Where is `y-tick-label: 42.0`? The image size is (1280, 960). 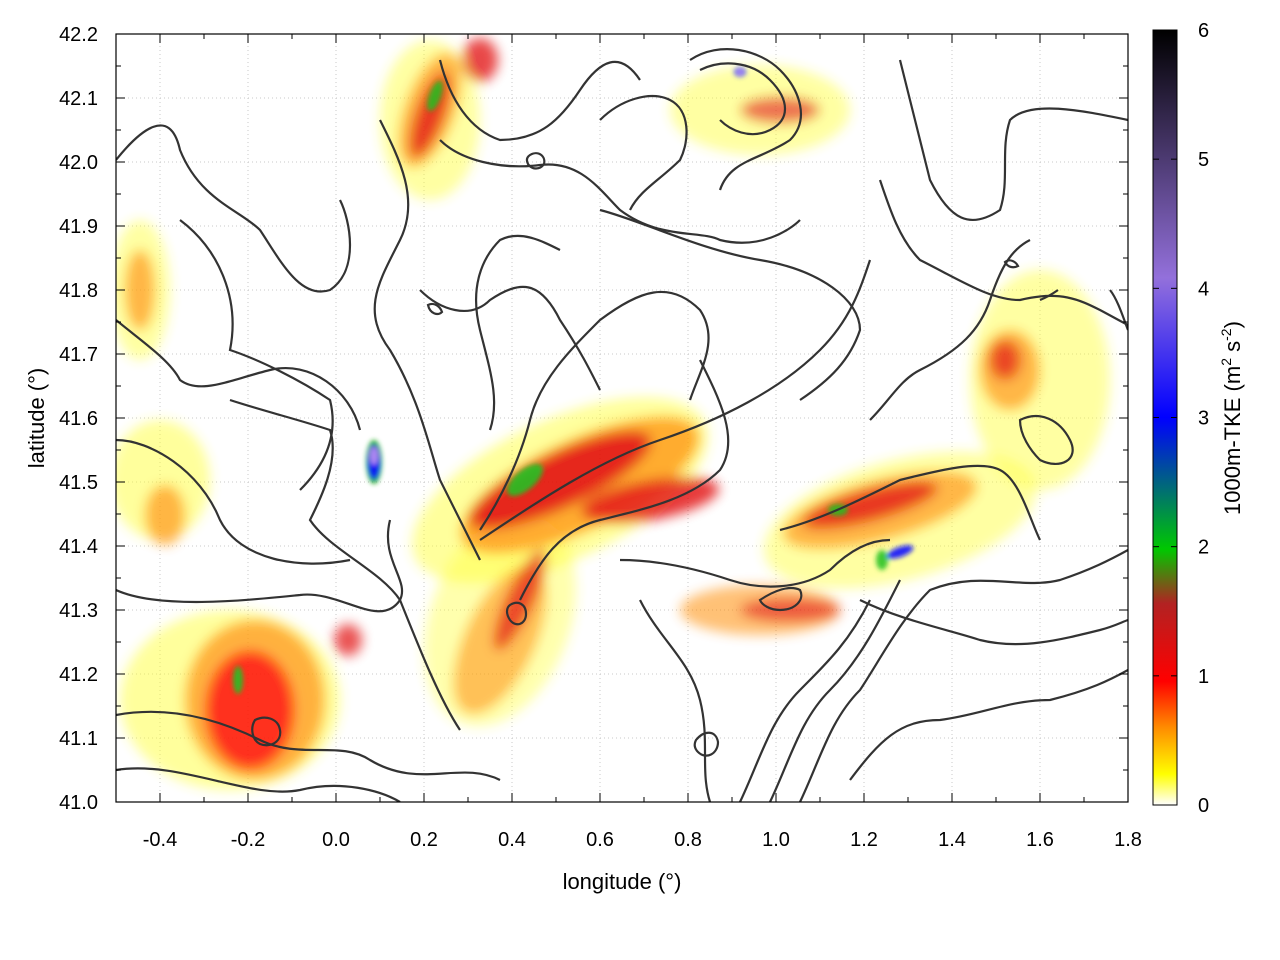 y-tick-label: 42.0 is located at coordinates (78, 163).